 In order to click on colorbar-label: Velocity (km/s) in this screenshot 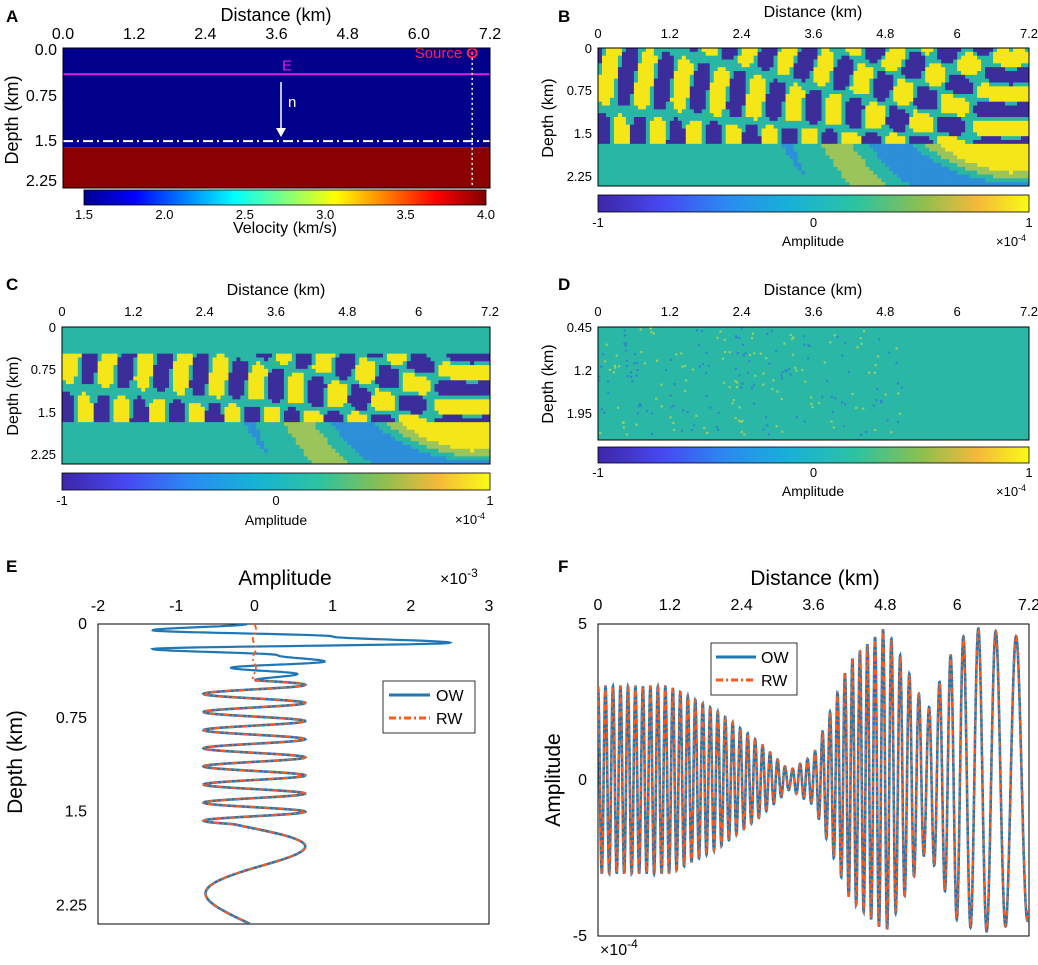, I will do `click(285, 228)`.